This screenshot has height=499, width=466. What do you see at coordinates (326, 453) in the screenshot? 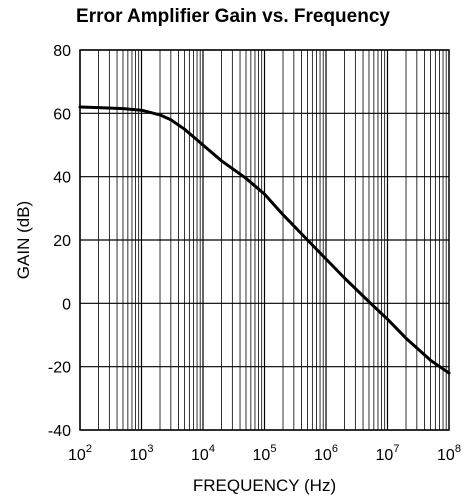
I see `x-tick-label: 10⁶` at bounding box center [326, 453].